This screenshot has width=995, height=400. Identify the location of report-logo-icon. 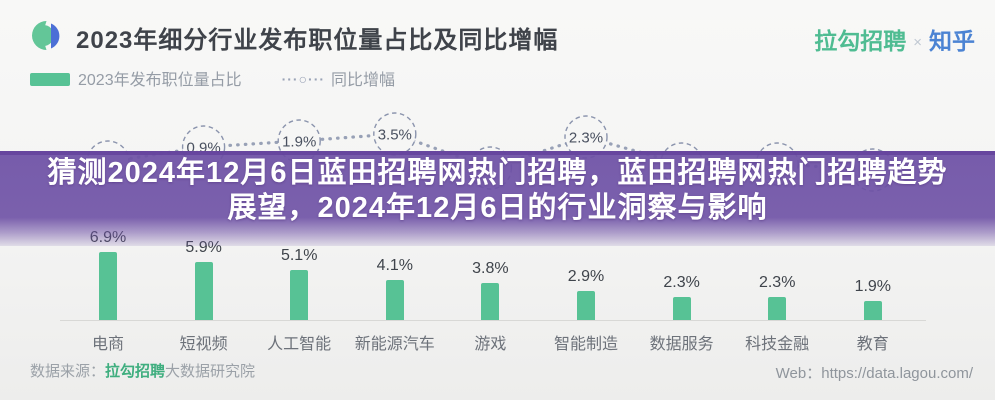
(46, 35).